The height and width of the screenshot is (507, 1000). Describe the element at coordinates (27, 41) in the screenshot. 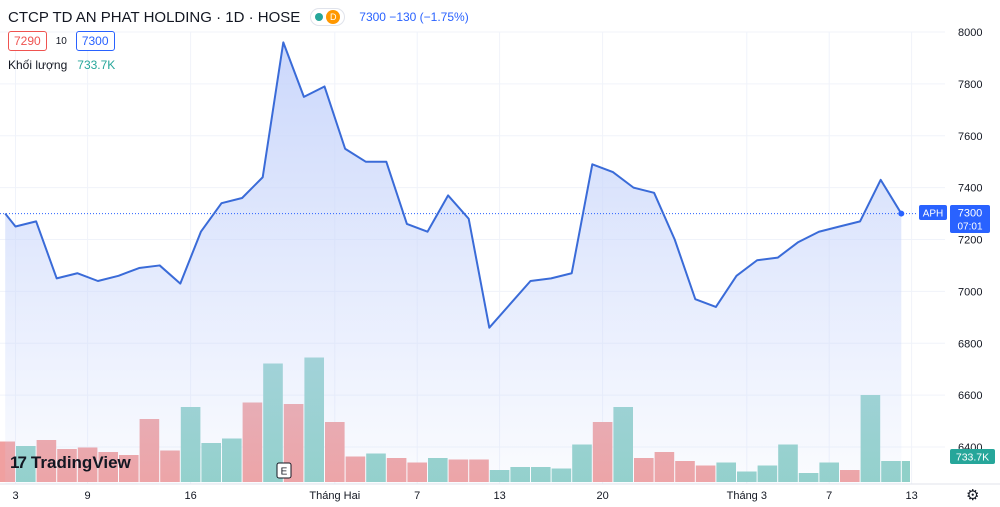

I see `bid-price: 7290` at that location.